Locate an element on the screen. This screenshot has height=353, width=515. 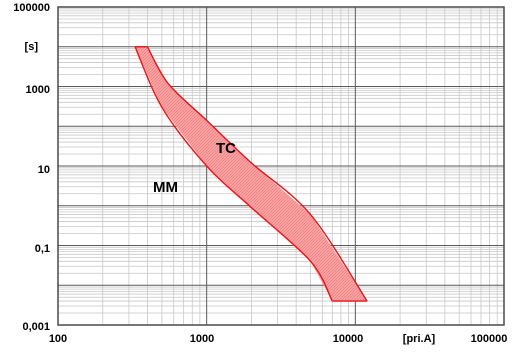
y-axis-unit: [s] is located at coordinates (32, 47).